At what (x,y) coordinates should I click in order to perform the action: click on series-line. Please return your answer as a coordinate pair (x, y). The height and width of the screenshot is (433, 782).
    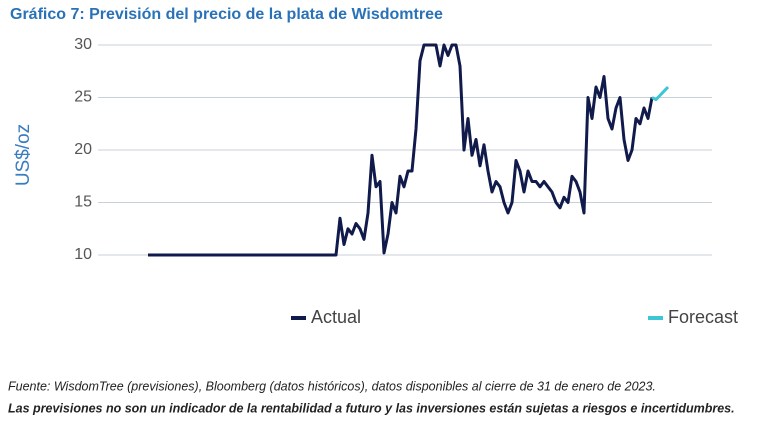
    Looking at the image, I should click on (660, 93).